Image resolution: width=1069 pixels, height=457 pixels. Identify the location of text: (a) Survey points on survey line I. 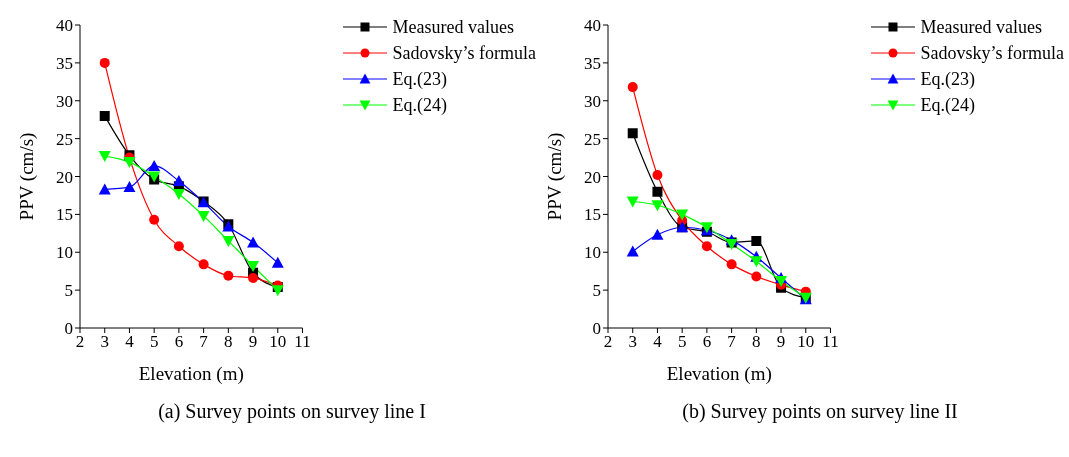
(292, 411).